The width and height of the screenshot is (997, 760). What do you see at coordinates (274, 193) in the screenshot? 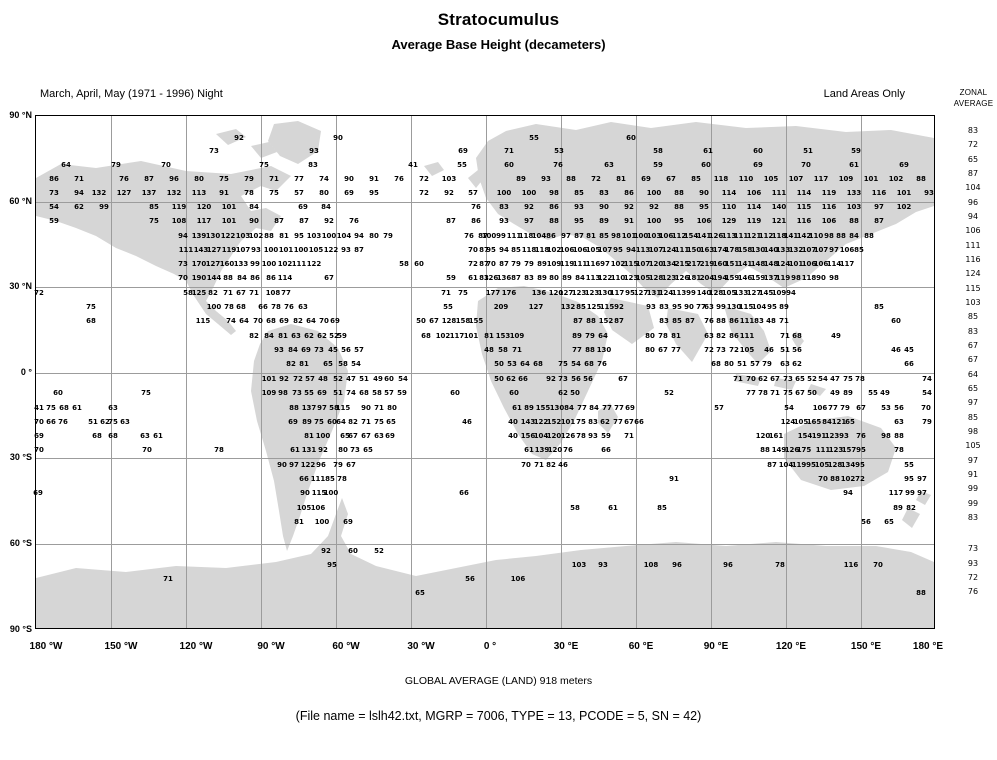
I see `data-value: 75` at bounding box center [274, 193].